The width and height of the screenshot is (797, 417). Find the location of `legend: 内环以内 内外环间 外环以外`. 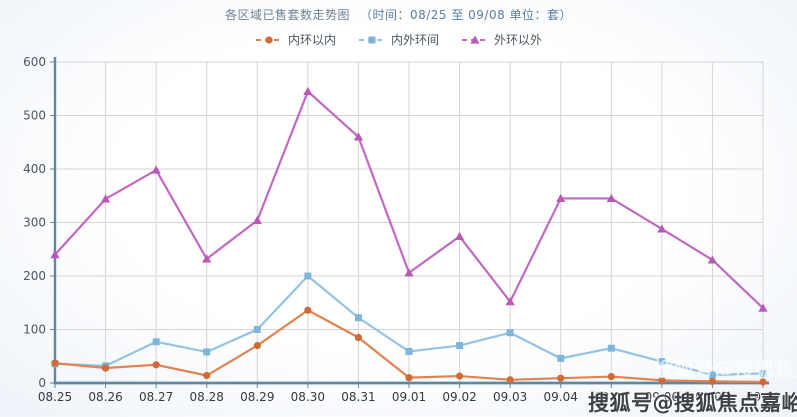

legend: 内环以内 内外环间 外环以外 is located at coordinates (398, 39).